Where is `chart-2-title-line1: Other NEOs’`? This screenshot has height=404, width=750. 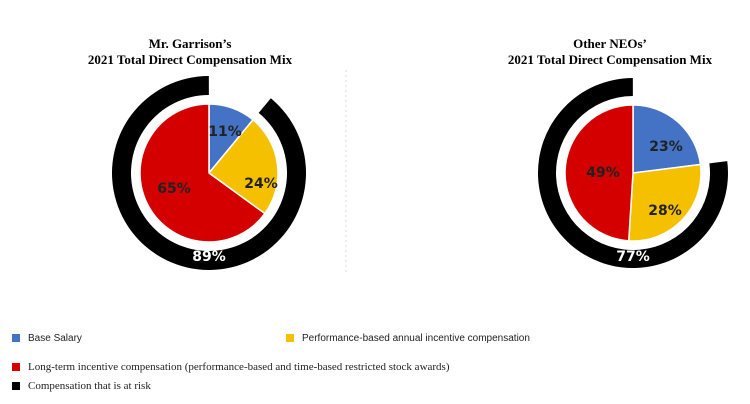
chart-2-title-line1: Other NEOs’ is located at coordinates (610, 43).